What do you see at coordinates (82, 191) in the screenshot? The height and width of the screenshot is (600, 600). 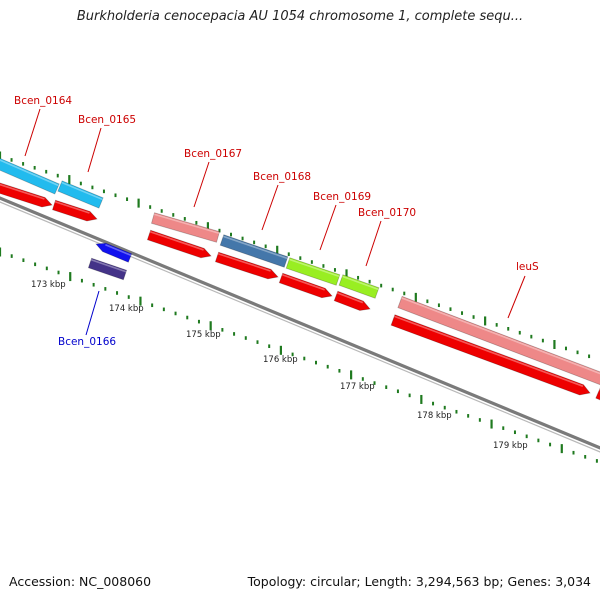 I see `gene-Bcen_0165-cds-highlight` at bounding box center [82, 191].